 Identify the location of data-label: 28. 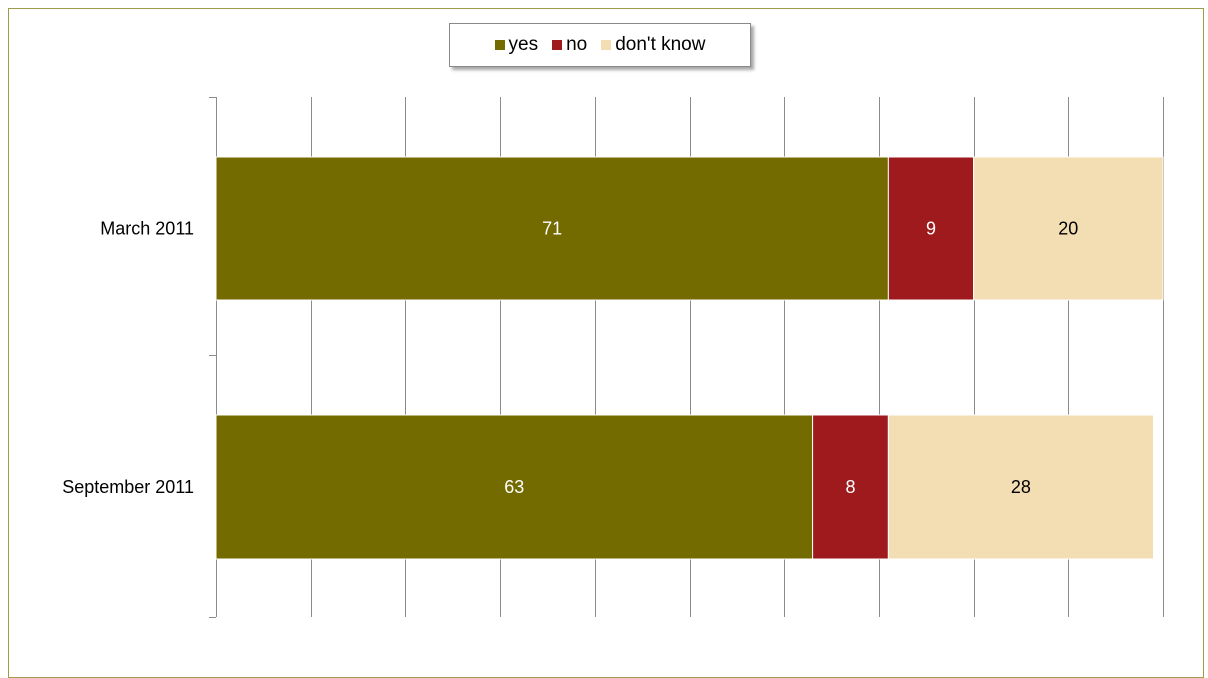
(1021, 487).